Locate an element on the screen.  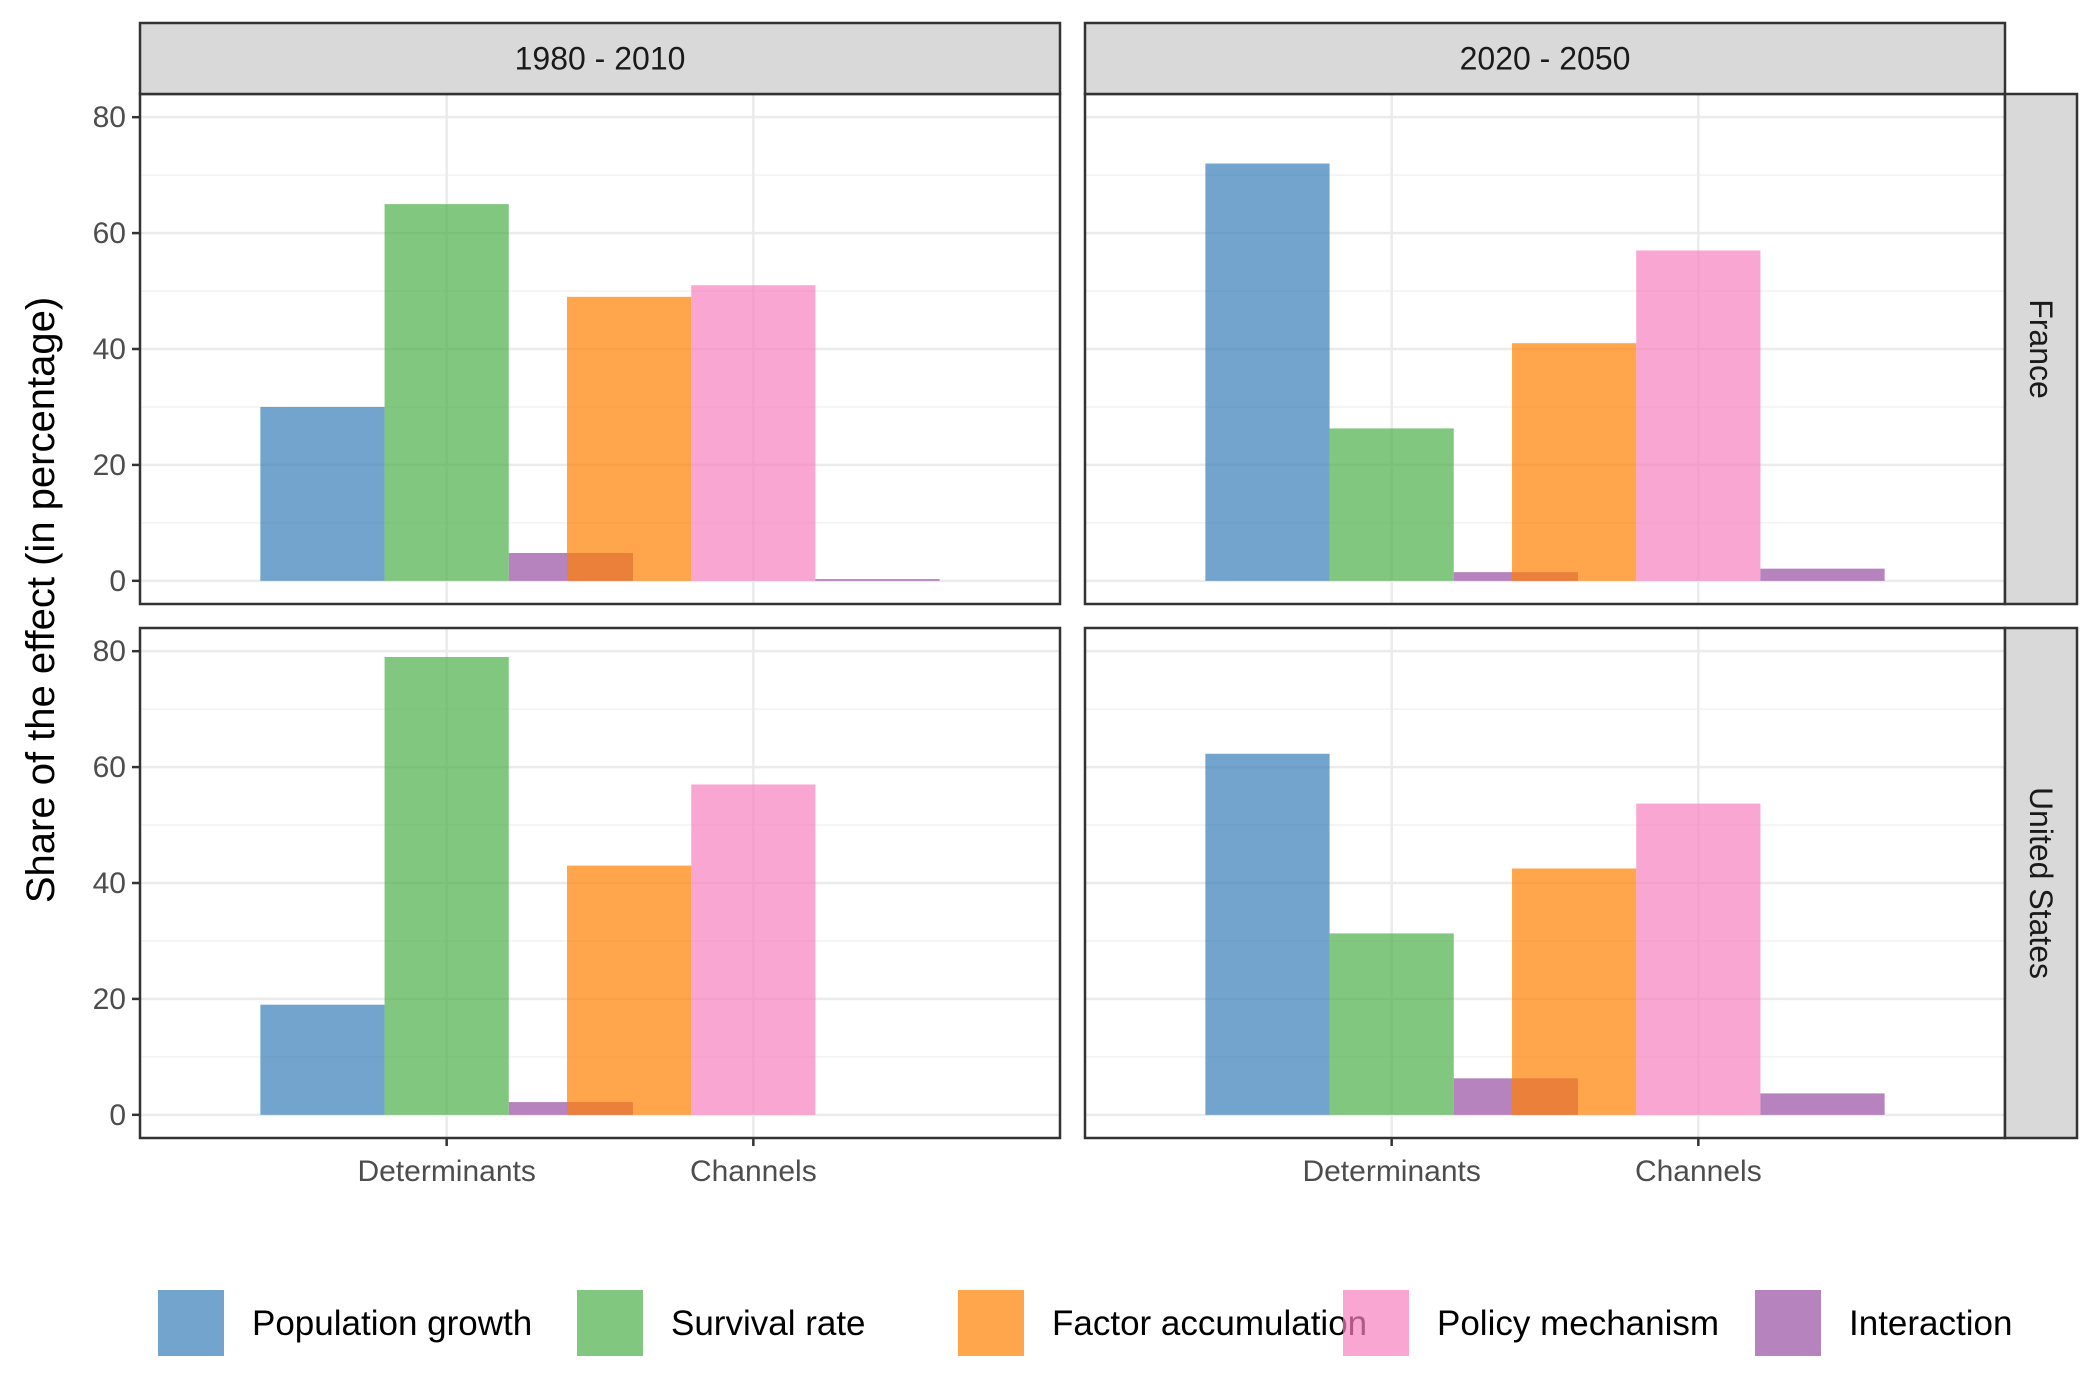
strip-label: France is located at coordinates (2041, 349).